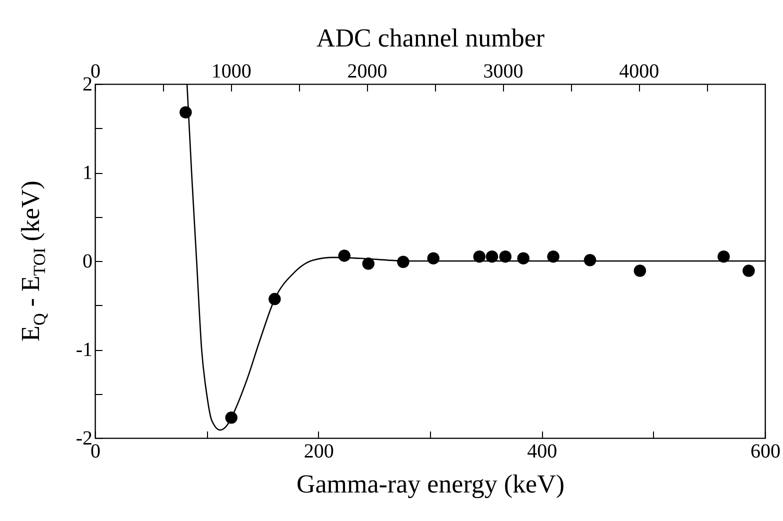  Describe the element at coordinates (367, 71) in the screenshot. I see `x2-tick-label: 2000` at that location.